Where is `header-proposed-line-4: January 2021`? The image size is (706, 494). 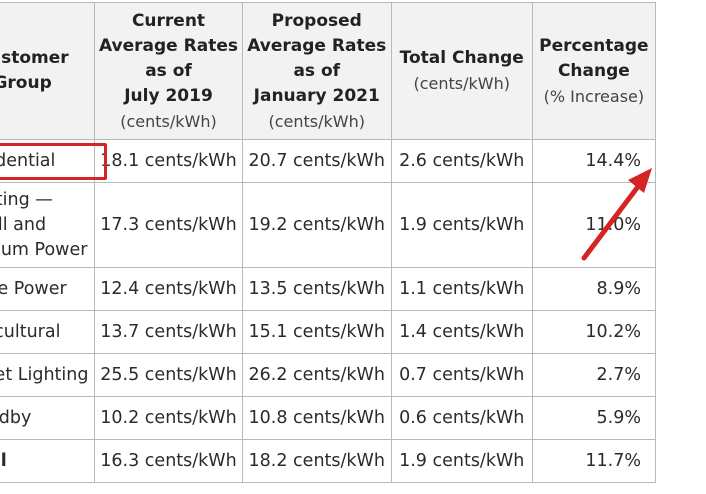
header-proposed-line-4: January 2021 is located at coordinates (316, 95).